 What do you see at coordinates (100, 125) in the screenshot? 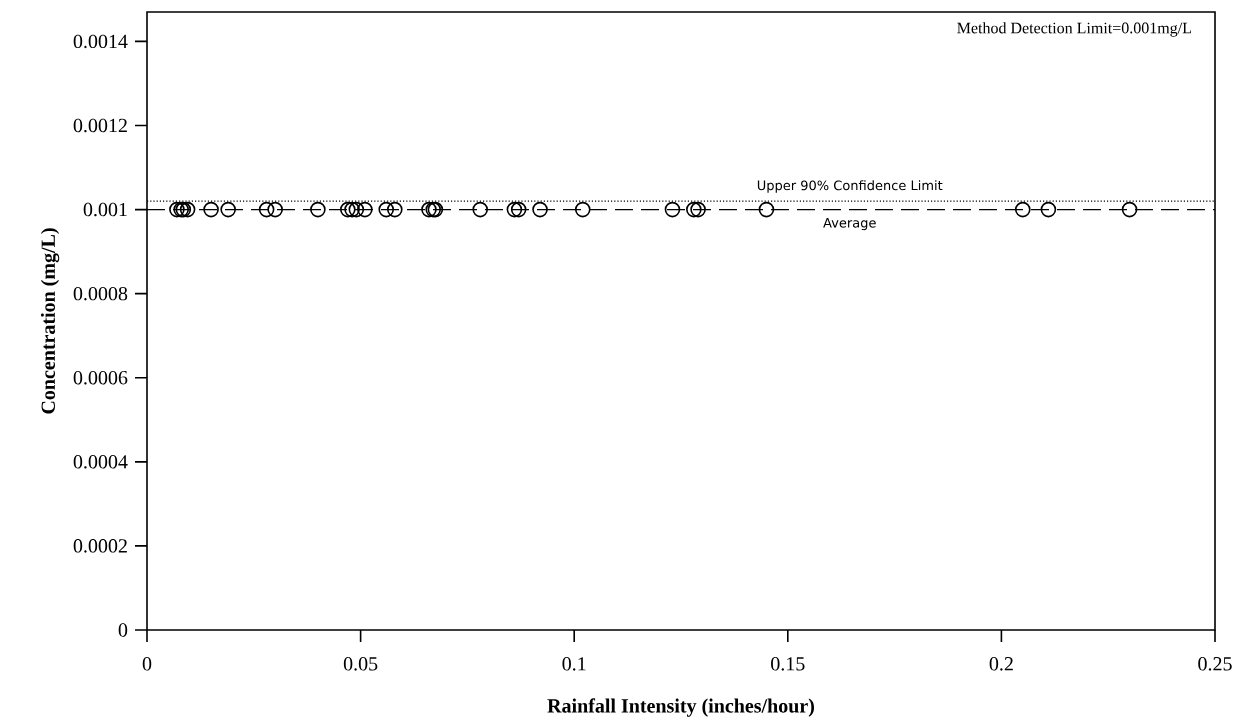
I see `y-tick-label: 0.0012` at bounding box center [100, 125].